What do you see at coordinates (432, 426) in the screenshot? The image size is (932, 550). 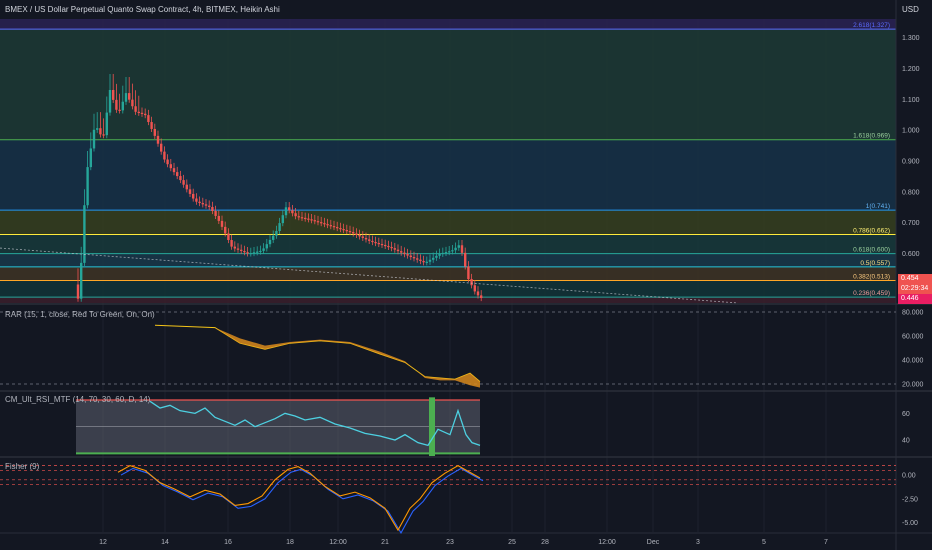 I see `rsi-signal-bar` at bounding box center [432, 426].